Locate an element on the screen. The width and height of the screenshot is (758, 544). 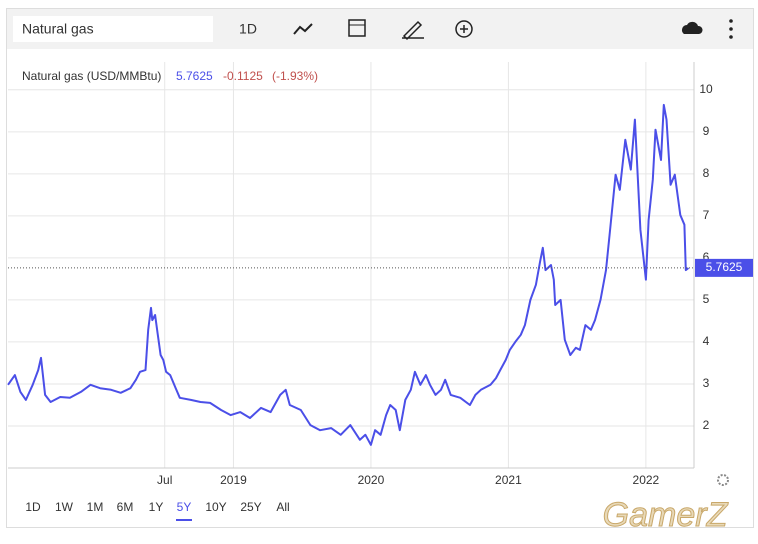
last-price-tag-text: 5.7625 is located at coordinates (724, 267).